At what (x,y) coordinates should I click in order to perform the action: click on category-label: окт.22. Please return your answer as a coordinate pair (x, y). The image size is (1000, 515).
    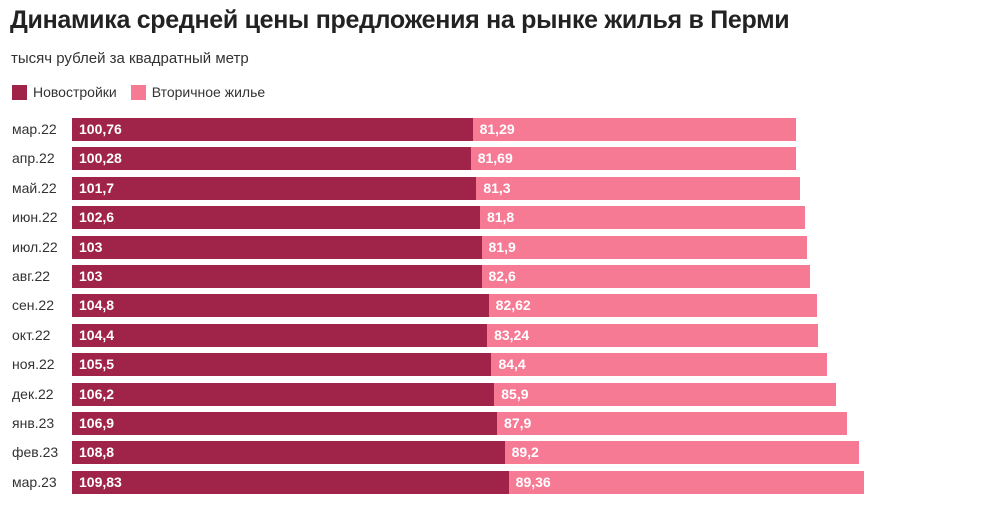
    Looking at the image, I should click on (31, 334).